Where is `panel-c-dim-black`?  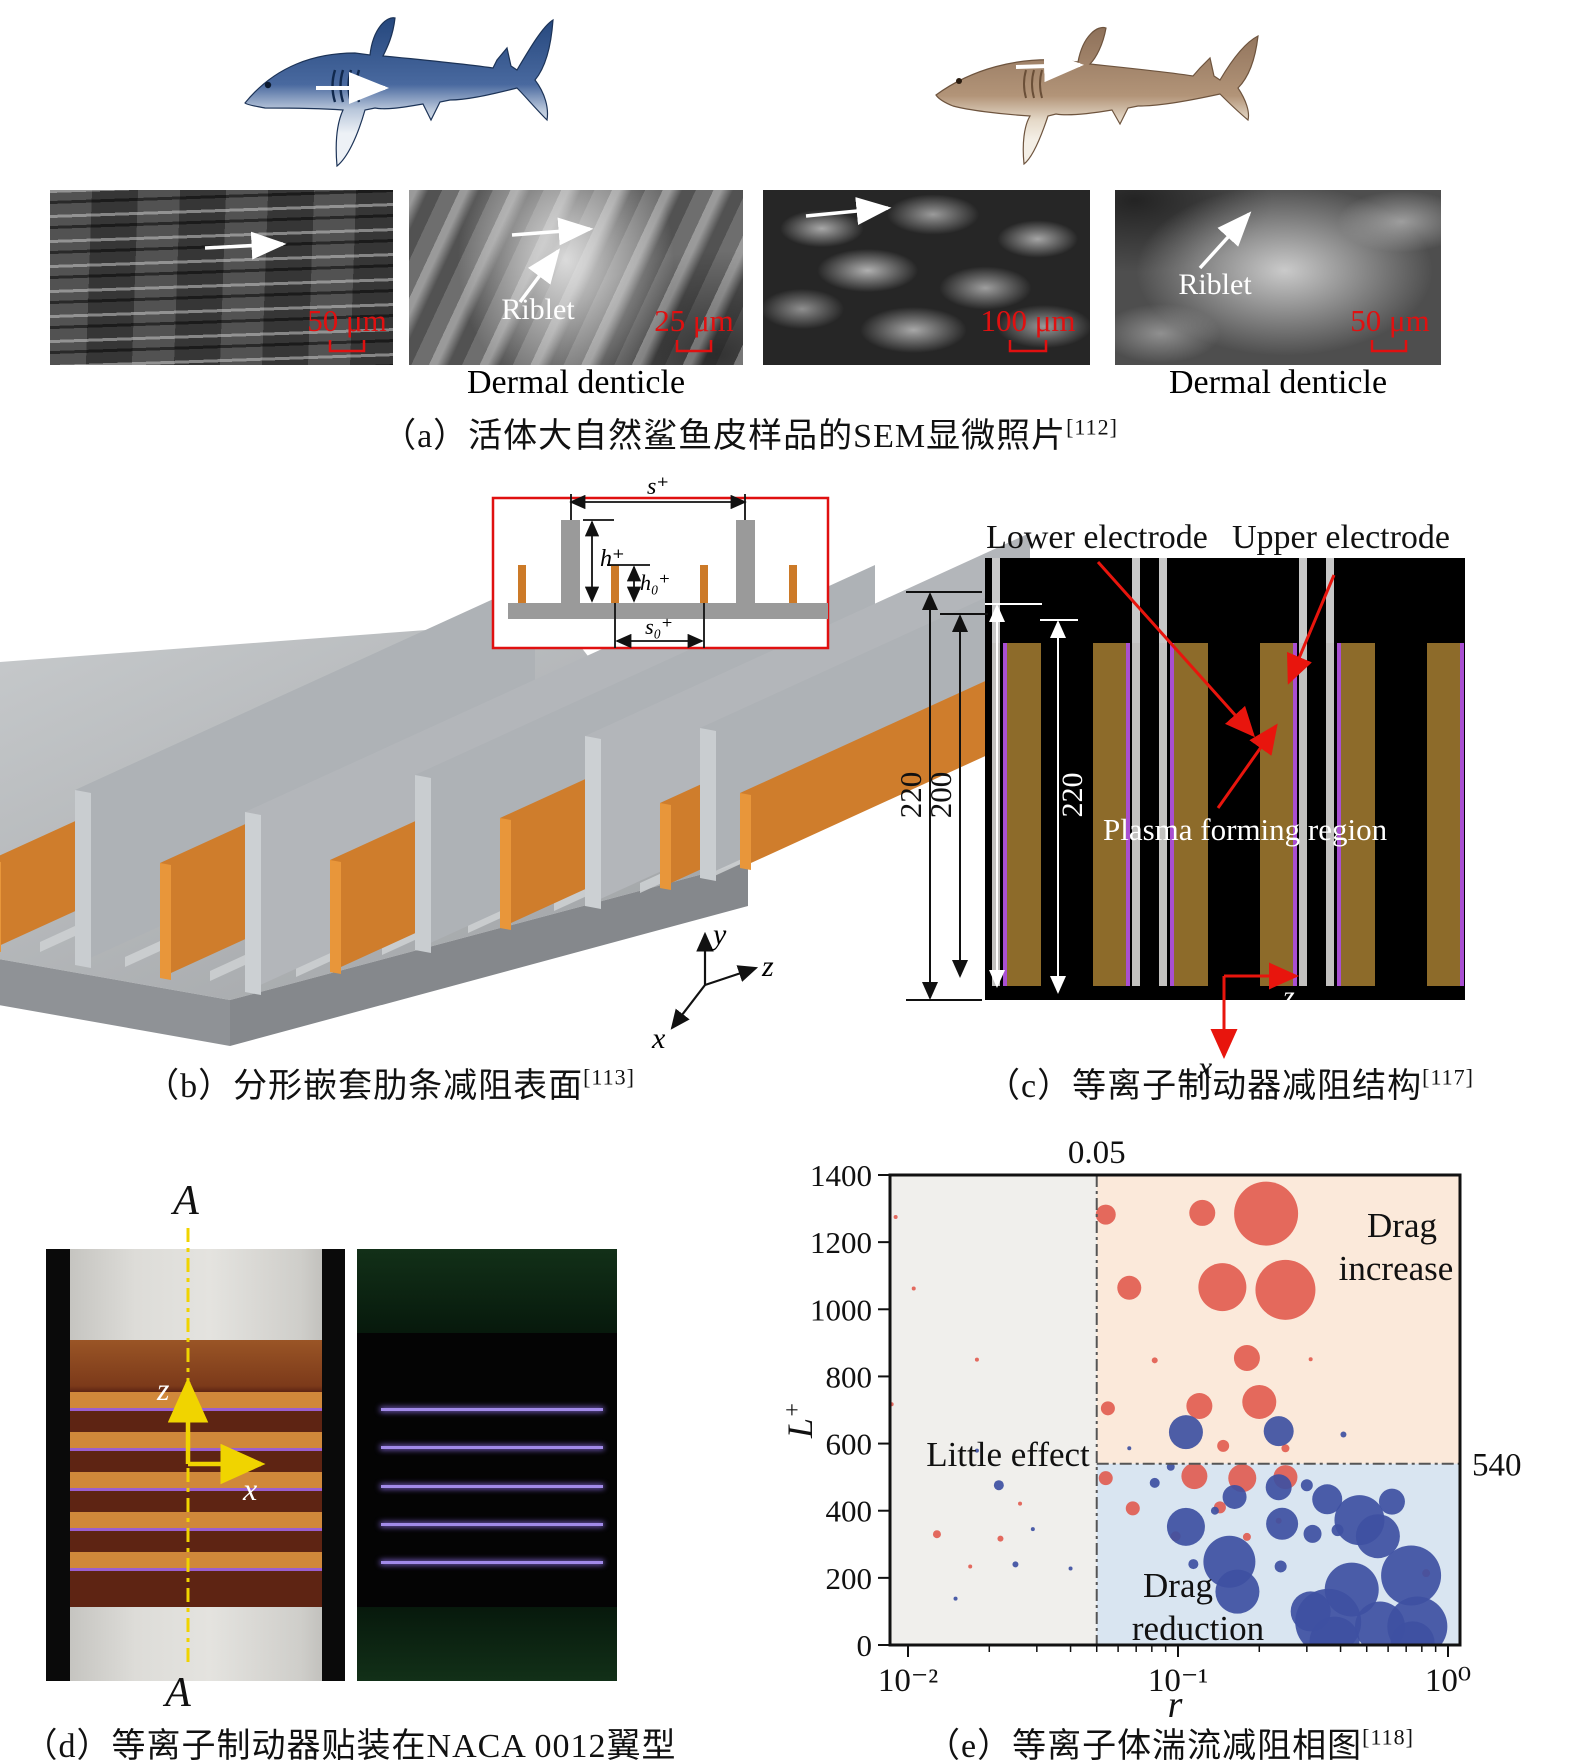 panel-c-dim-black is located at coordinates (947, 796).